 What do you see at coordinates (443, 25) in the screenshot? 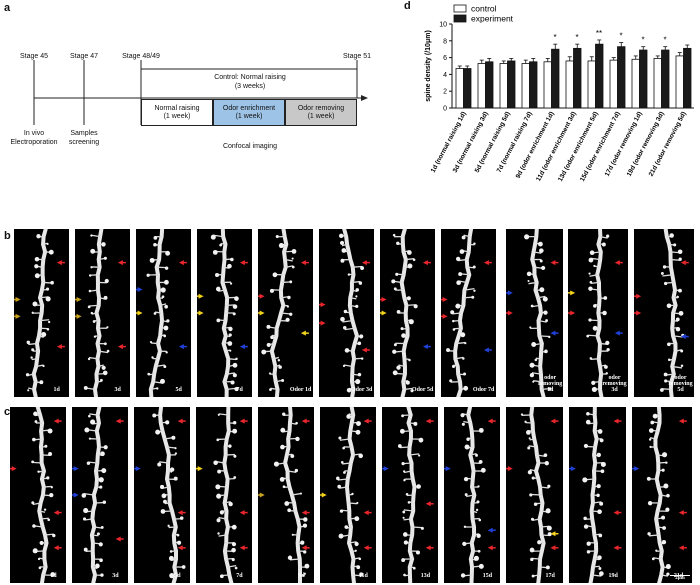
I see `y-tick-label: 10` at bounding box center [443, 25].